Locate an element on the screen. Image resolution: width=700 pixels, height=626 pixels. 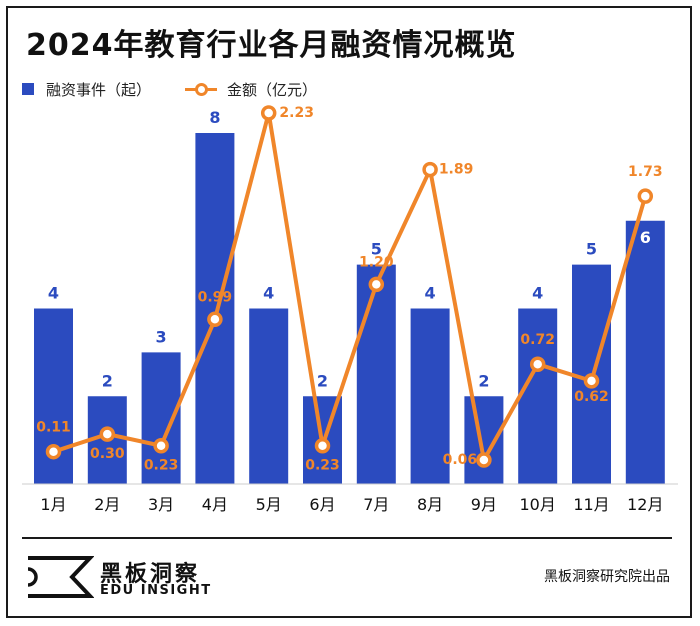
legend-line-swatch is located at coordinates (201, 89).